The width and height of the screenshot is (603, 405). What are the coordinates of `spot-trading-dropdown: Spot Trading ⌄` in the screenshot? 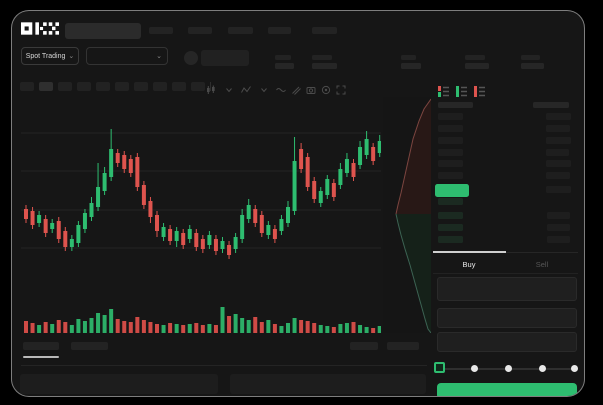 It's located at (50, 56).